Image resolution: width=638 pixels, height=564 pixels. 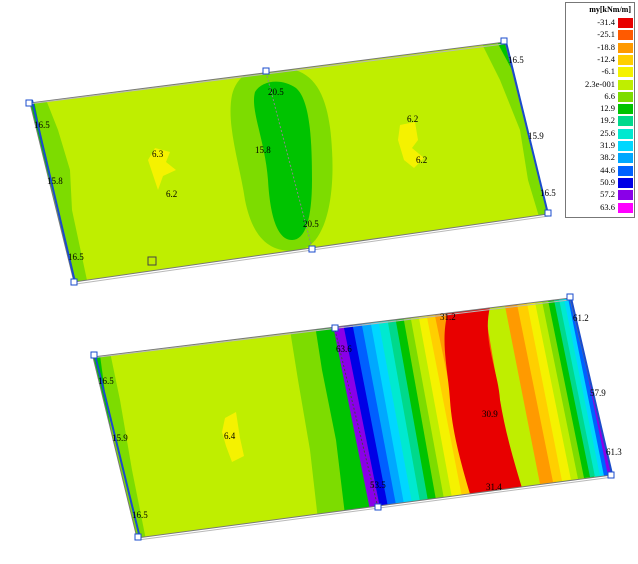 I want to click on legend-entry: 44.6, so click(x=601, y=170).